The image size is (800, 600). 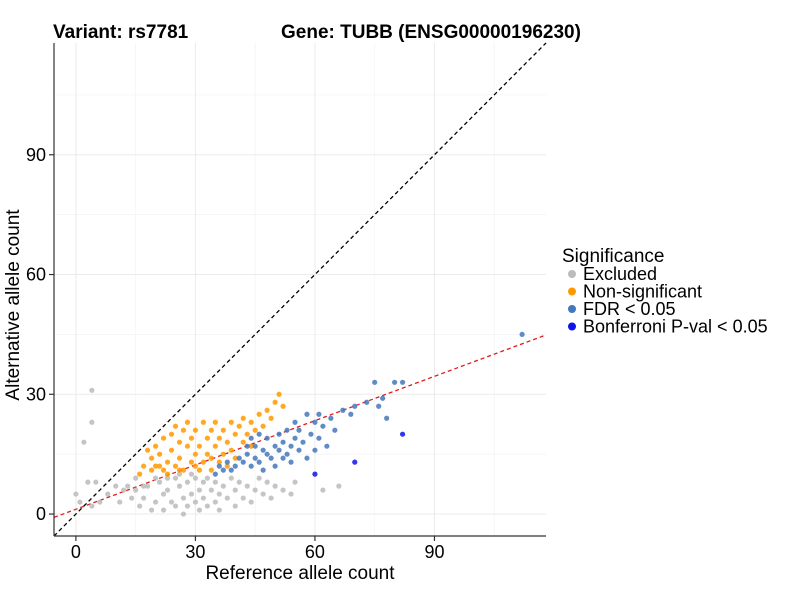 What do you see at coordinates (434, 552) in the screenshot?
I see `x-tick-label: 90` at bounding box center [434, 552].